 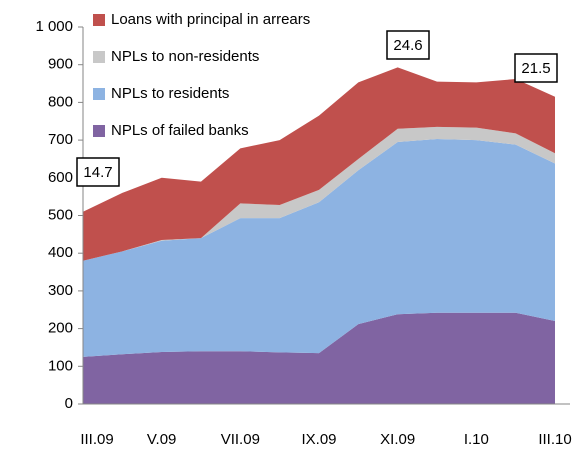 I want to click on y-tick-label: 300, so click(x=60, y=290).